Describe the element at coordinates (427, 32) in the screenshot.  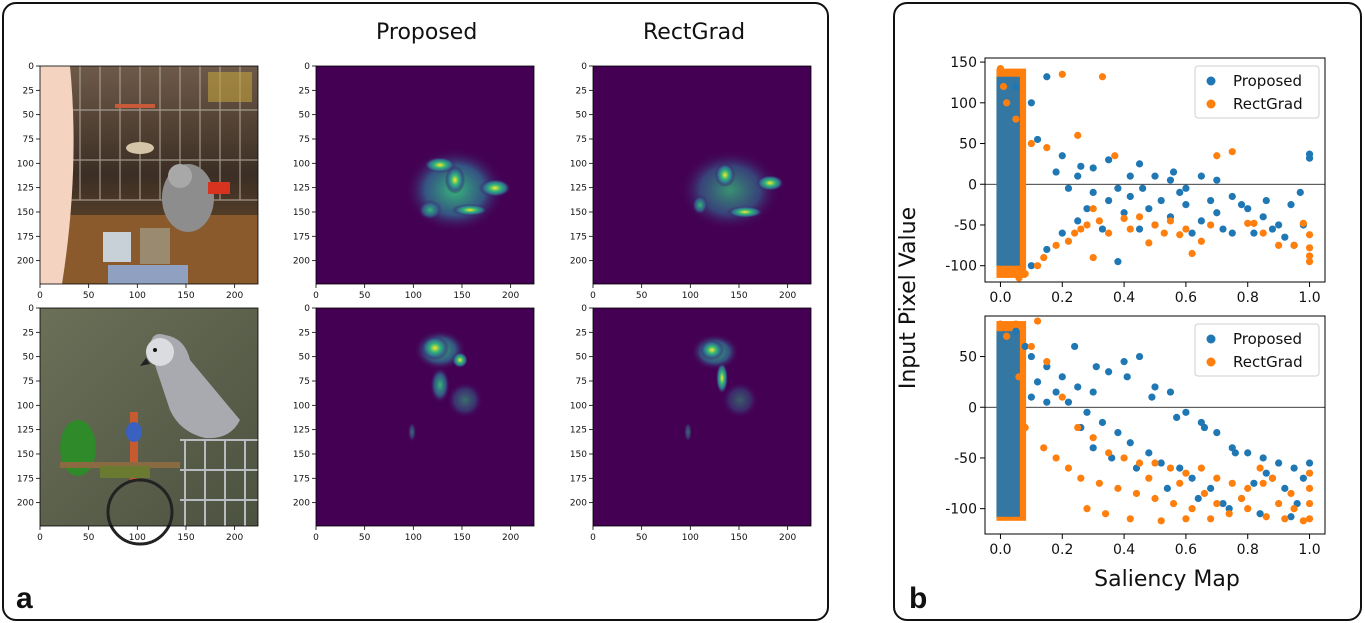
I see `column-title-proposed: Proposed` at that location.